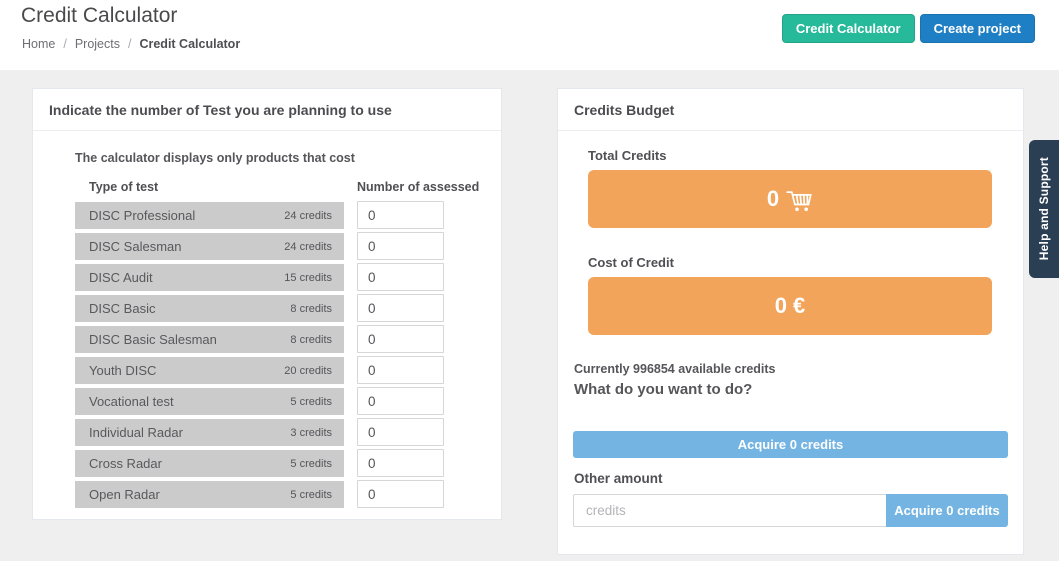  Describe the element at coordinates (790, 110) in the screenshot. I see `credits-budget-panel-title: Credits Budget` at that location.